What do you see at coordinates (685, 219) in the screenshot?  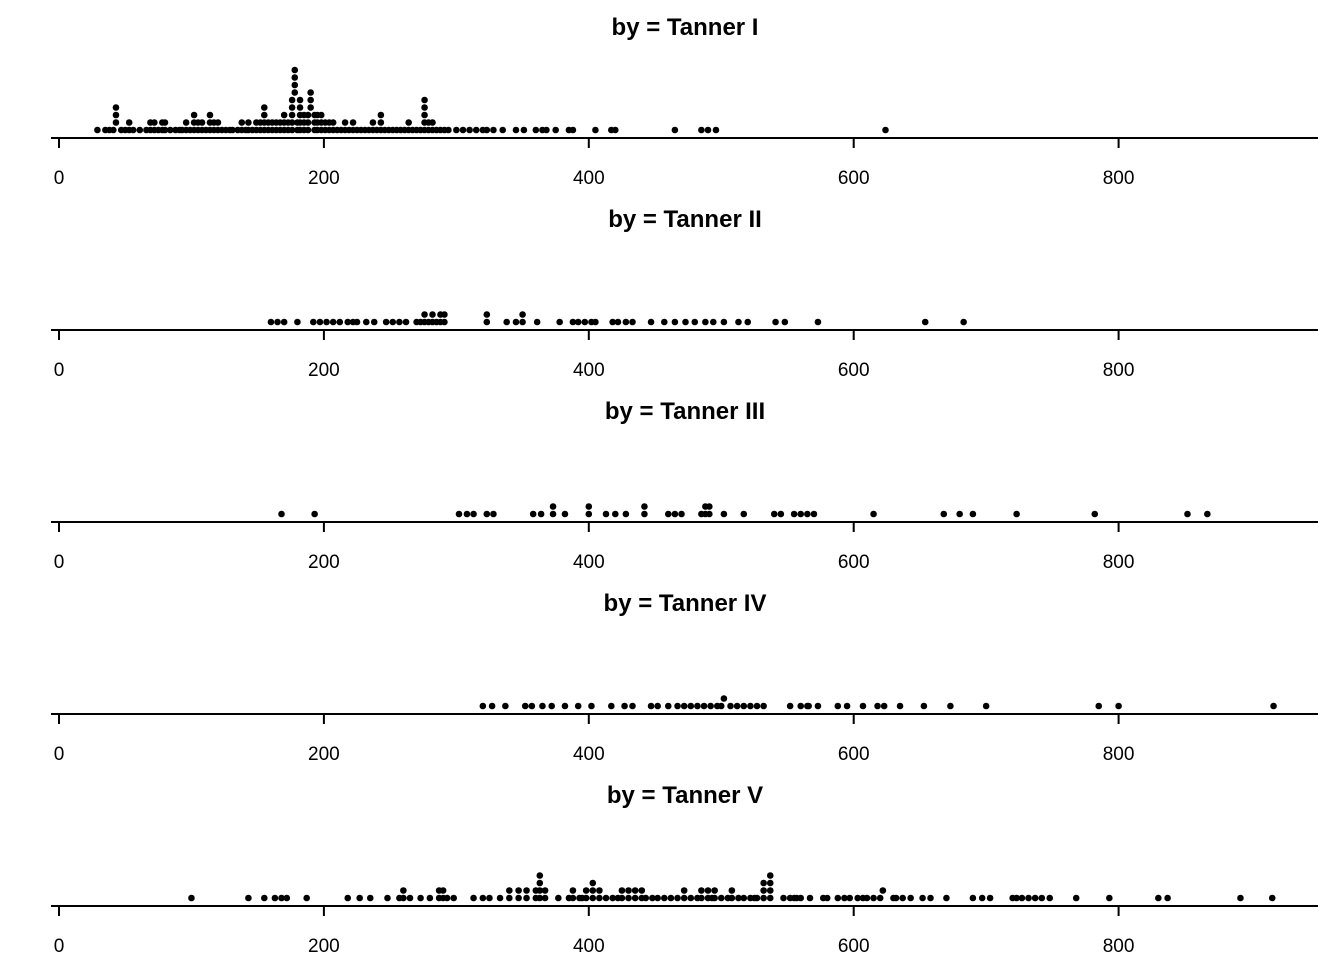 I see `panel-title: by = Tanner II` at bounding box center [685, 219].